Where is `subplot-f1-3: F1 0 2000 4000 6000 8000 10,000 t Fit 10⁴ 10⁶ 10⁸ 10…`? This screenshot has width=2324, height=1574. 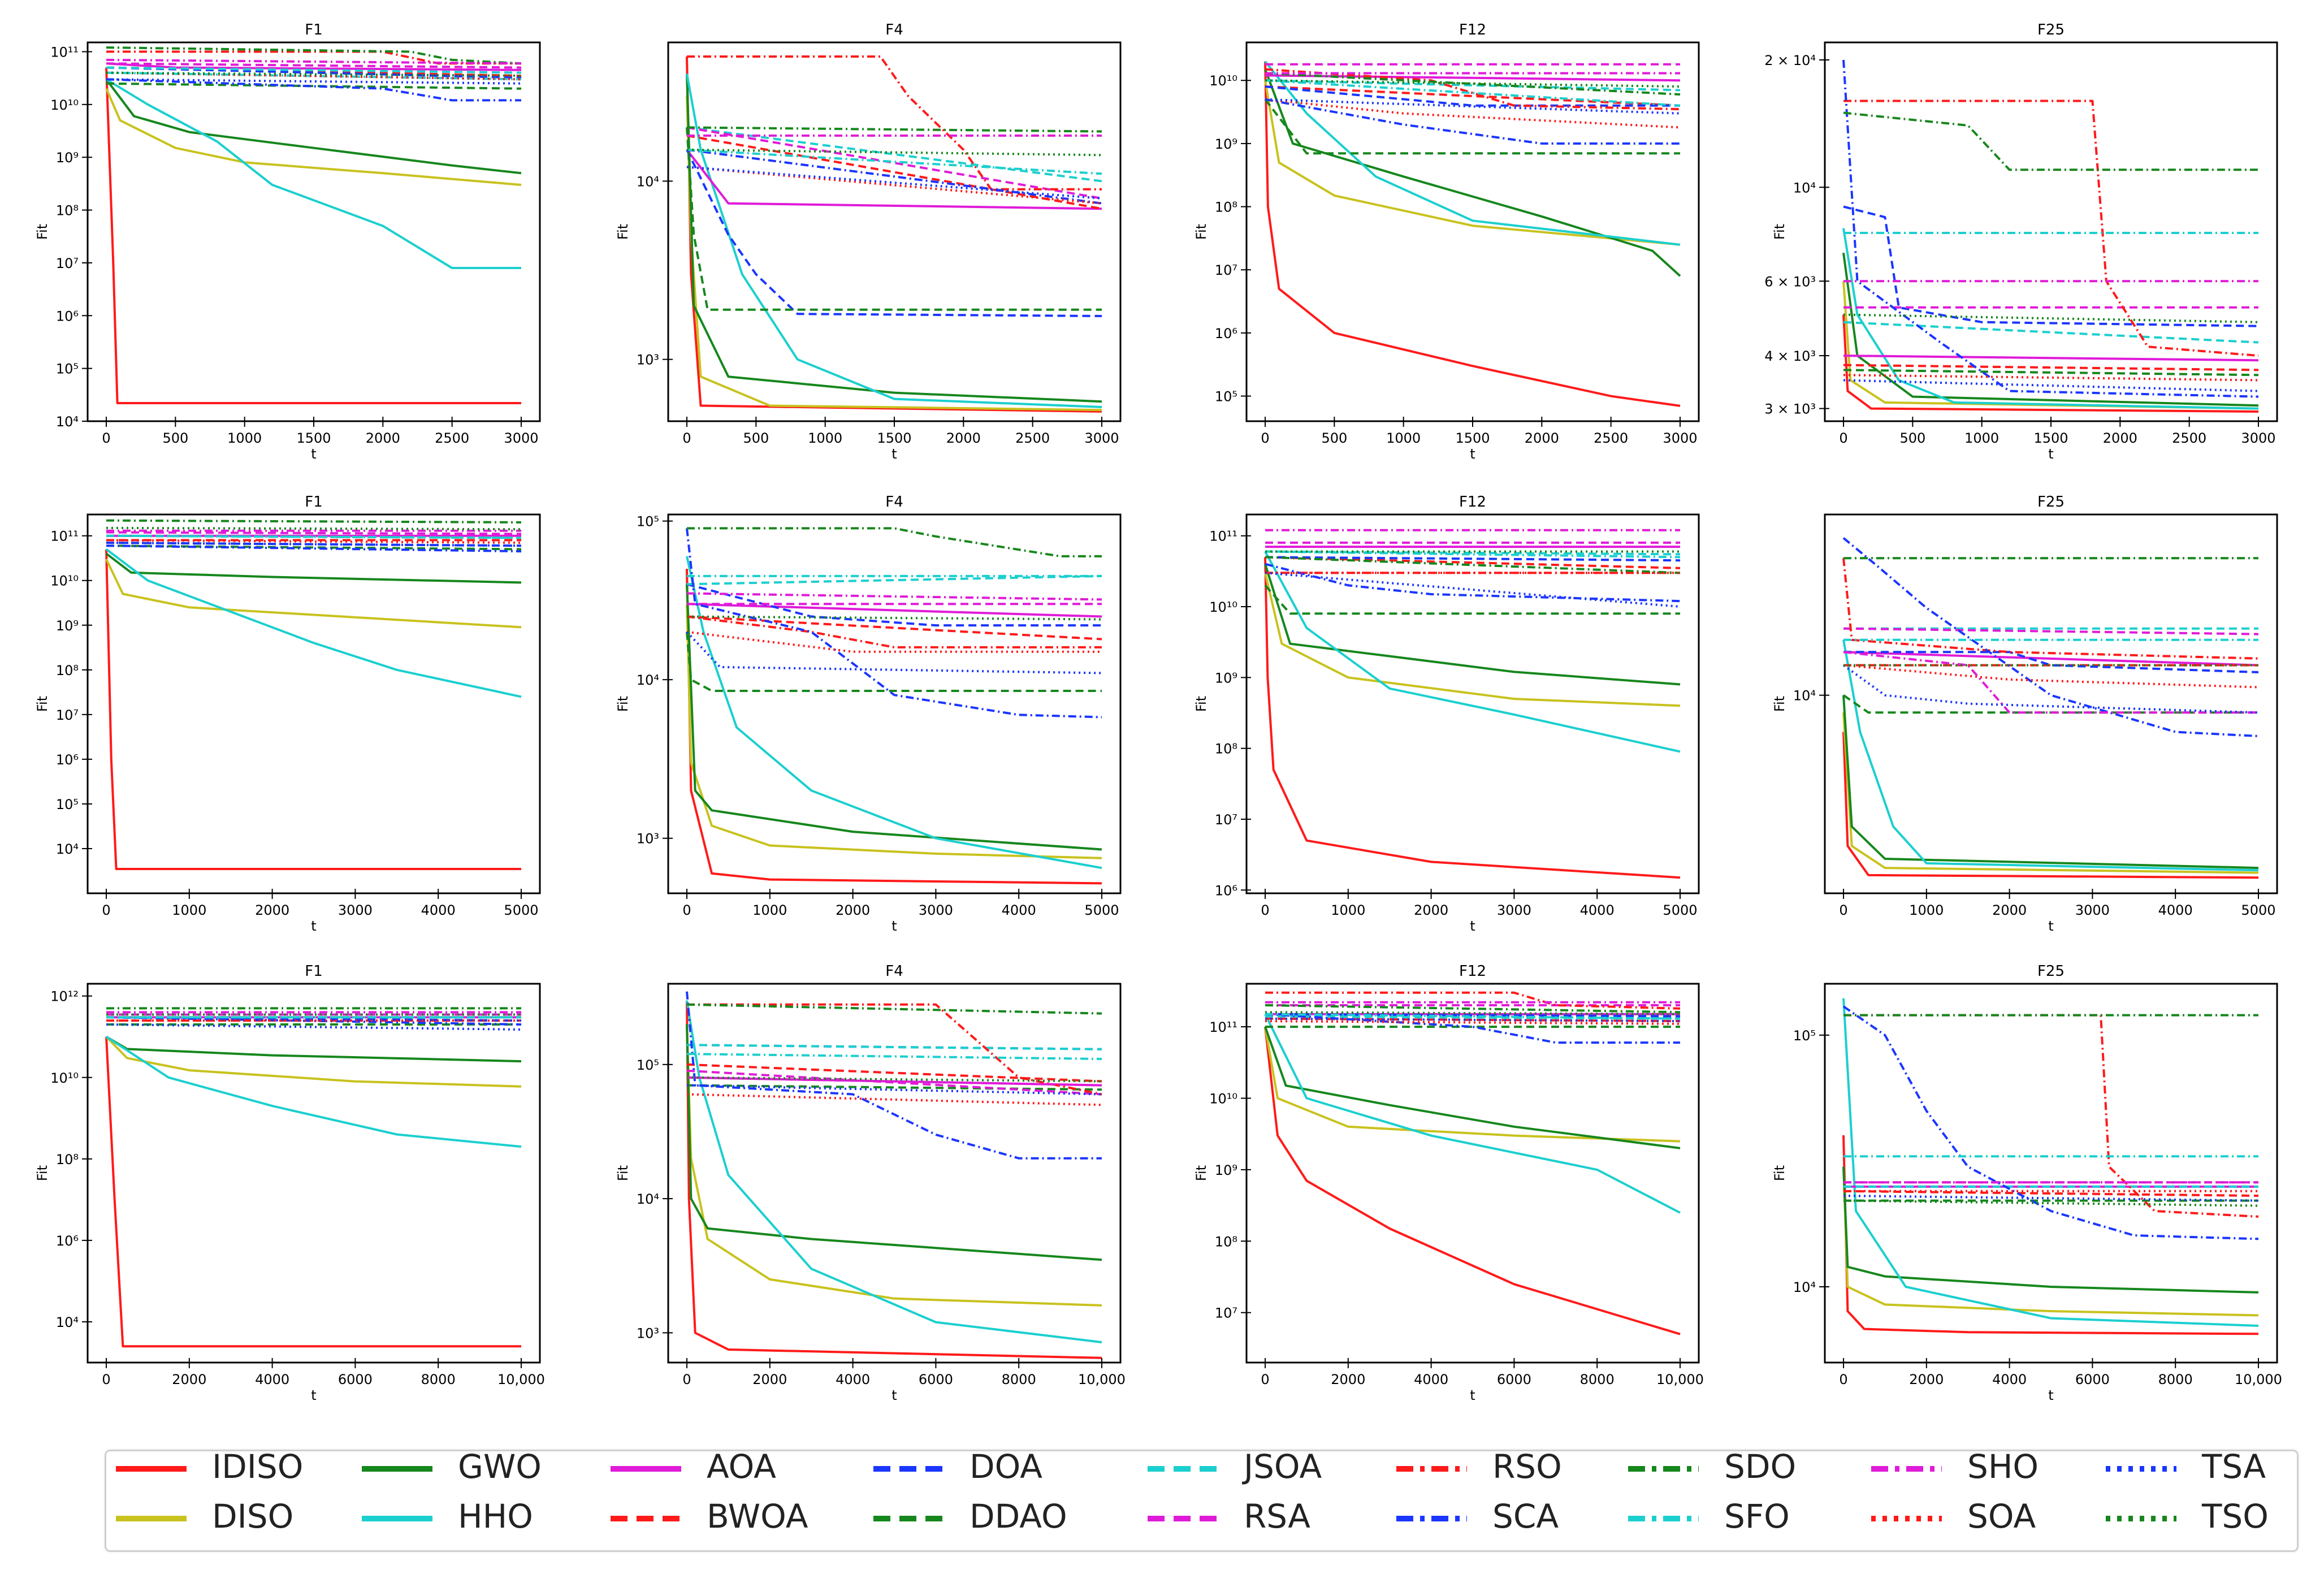 subplot-f1-3: F1 0 2000 4000 6000 8000 10,000 t Fit 10⁴ 10⁶ 10⁸ 10… is located at coordinates (289, 1183).